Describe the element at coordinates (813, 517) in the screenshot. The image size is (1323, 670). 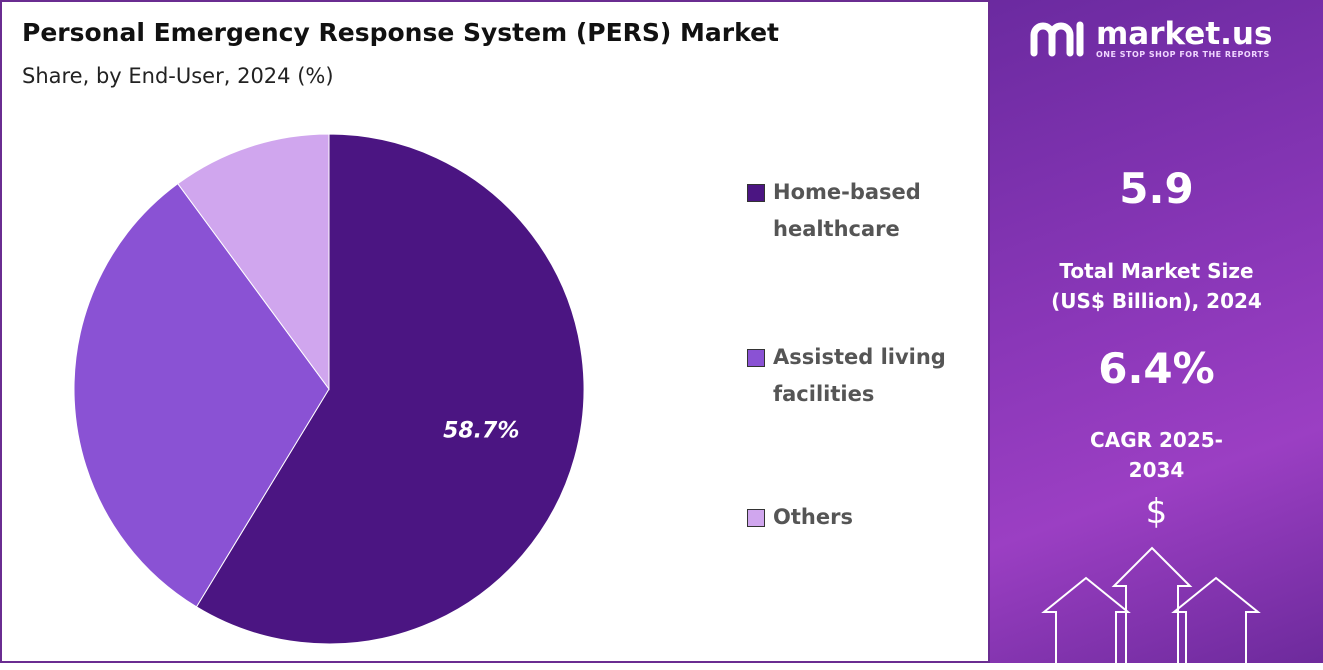
I see `legend-label: Others` at that location.